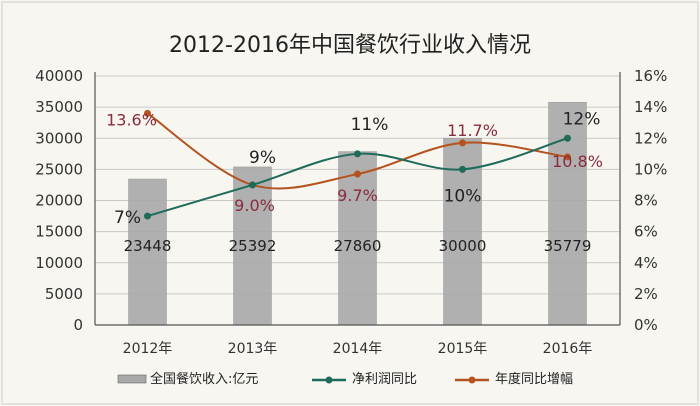  What do you see at coordinates (646, 232) in the screenshot?
I see `y-right-tick-label: 6%` at bounding box center [646, 232].